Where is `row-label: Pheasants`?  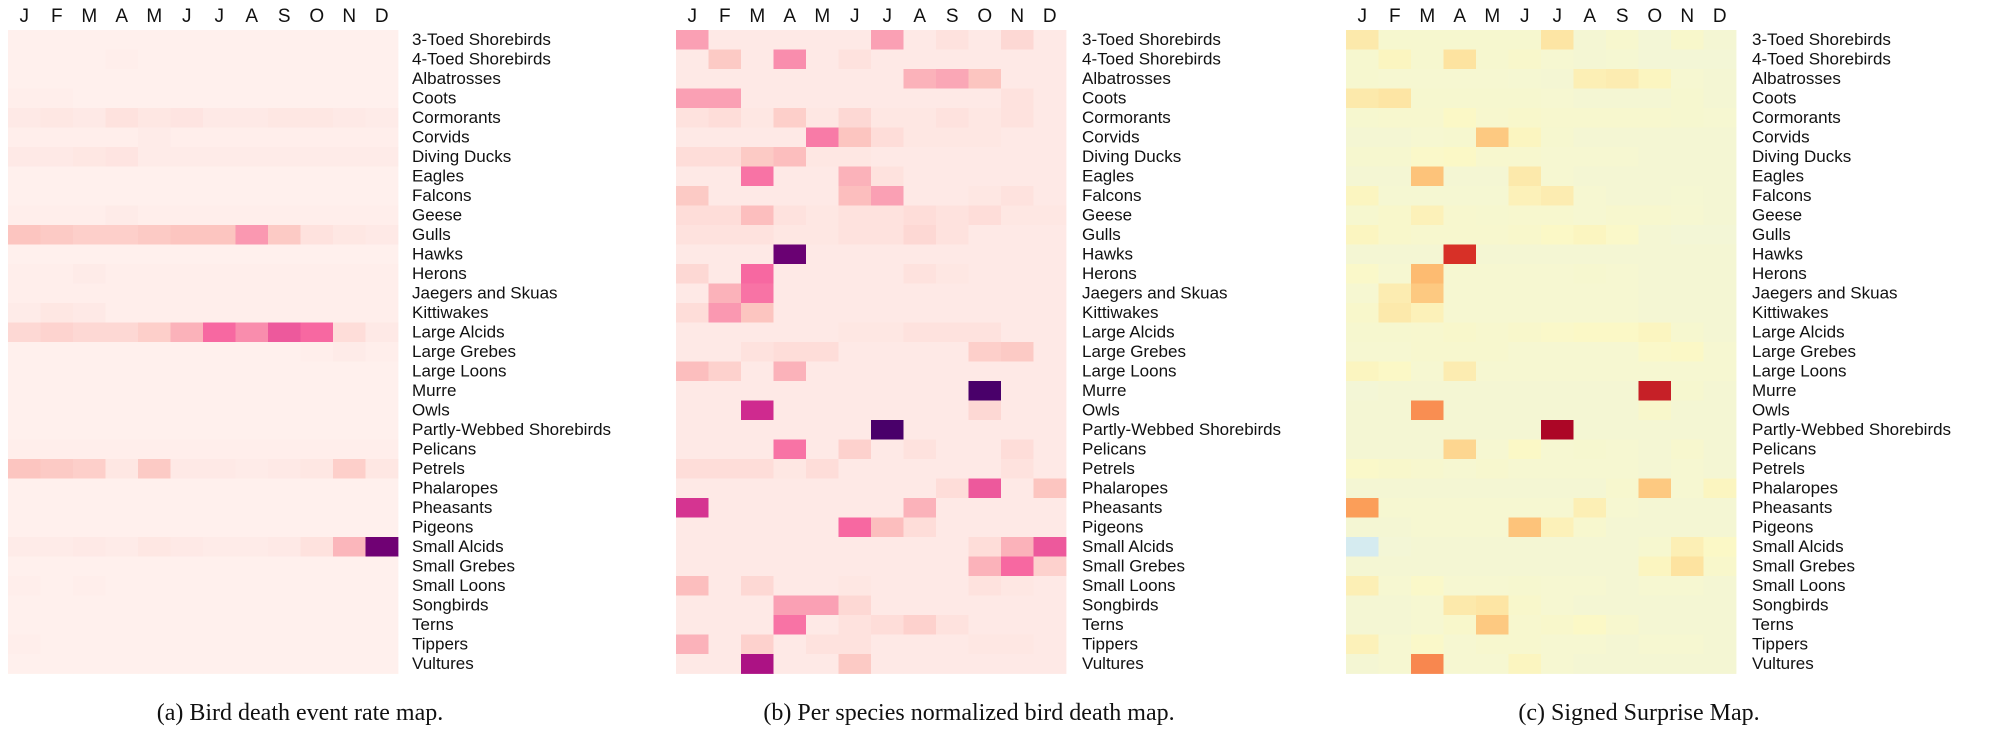
row-label: Pheasants is located at coordinates (452, 507).